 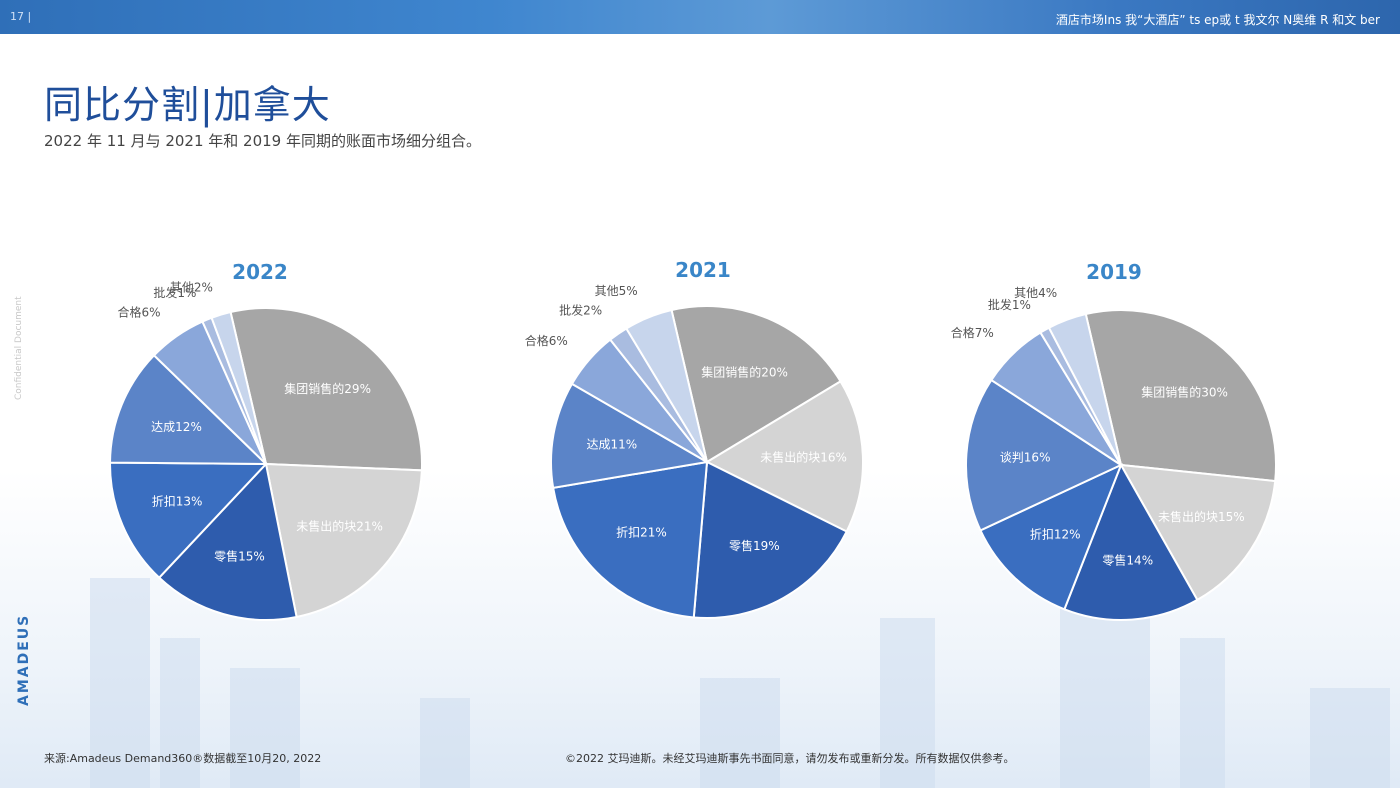 What do you see at coordinates (616, 291) in the screenshot?
I see `pie-slice-label: 其他5%` at bounding box center [616, 291].